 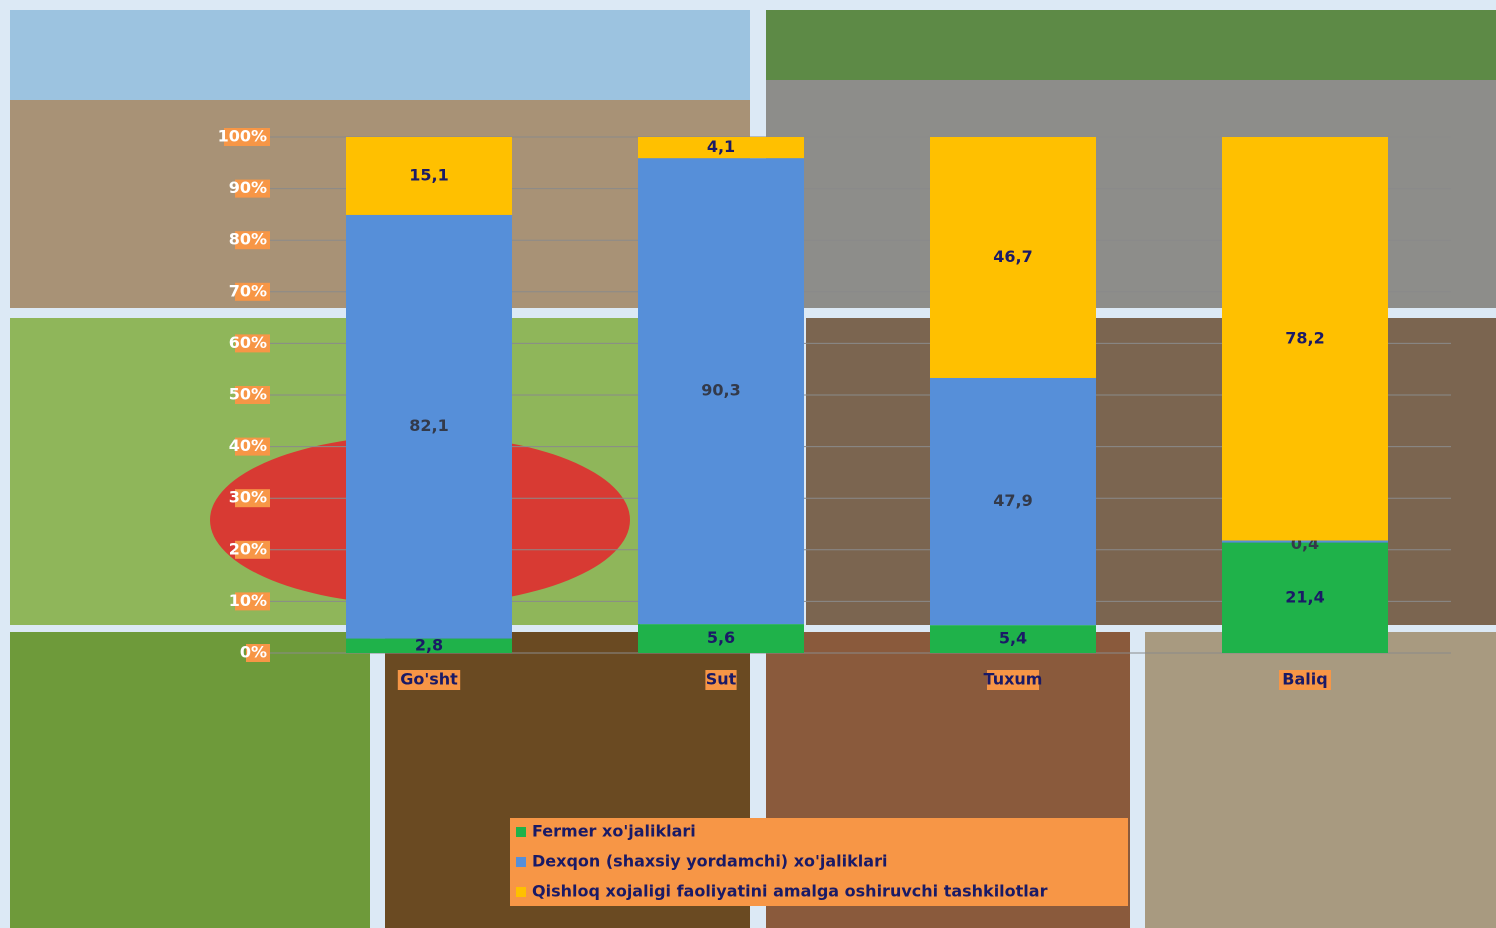 What do you see at coordinates (190, 780) in the screenshot?
I see `photo-corn` at bounding box center [190, 780].